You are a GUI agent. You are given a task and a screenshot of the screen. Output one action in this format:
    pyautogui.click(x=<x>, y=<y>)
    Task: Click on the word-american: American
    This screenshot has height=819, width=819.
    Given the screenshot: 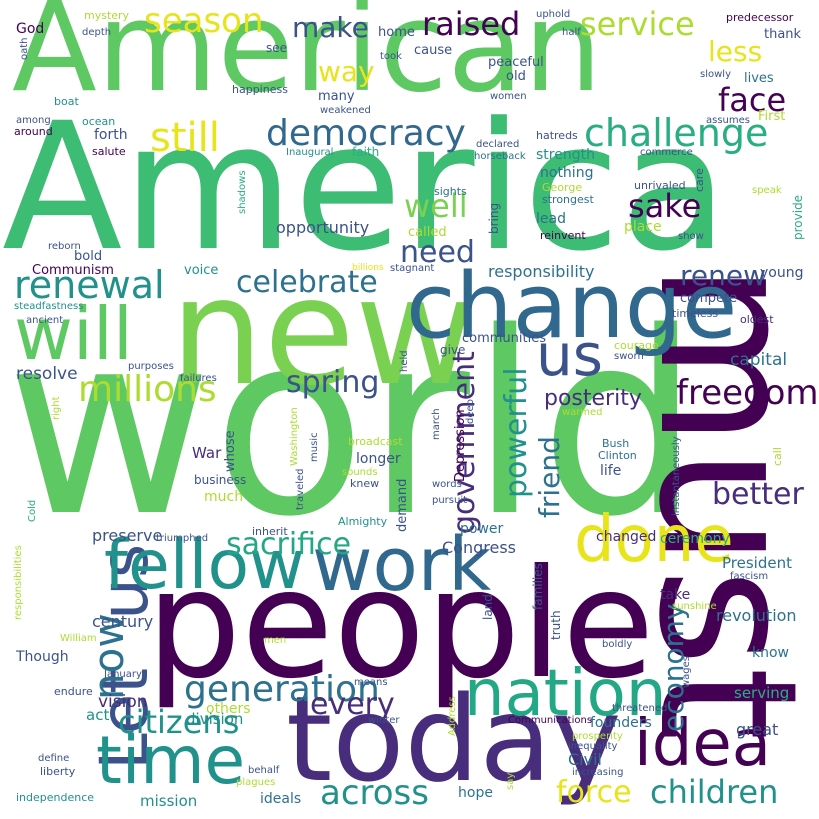 What is the action you would take?
    pyautogui.click(x=307, y=60)
    